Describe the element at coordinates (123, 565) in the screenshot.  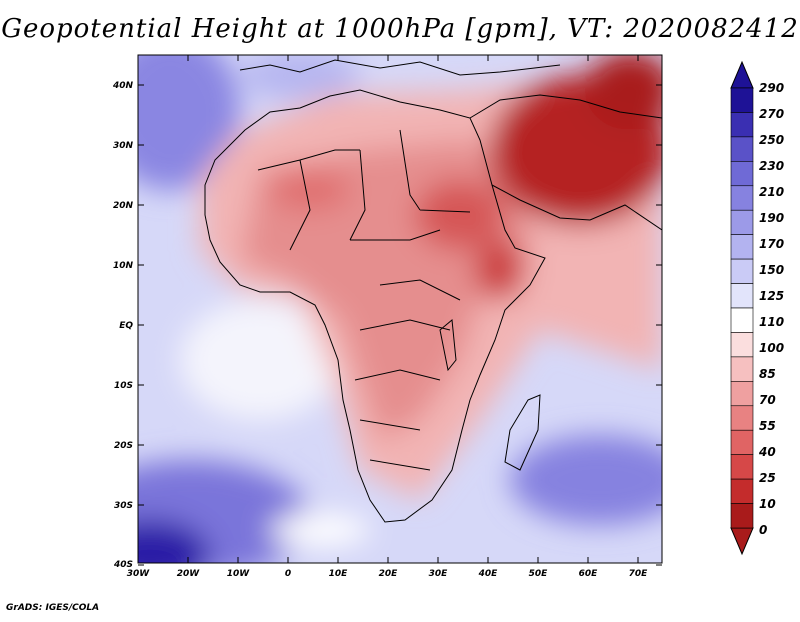
I see `lat-label: 40S` at that location.